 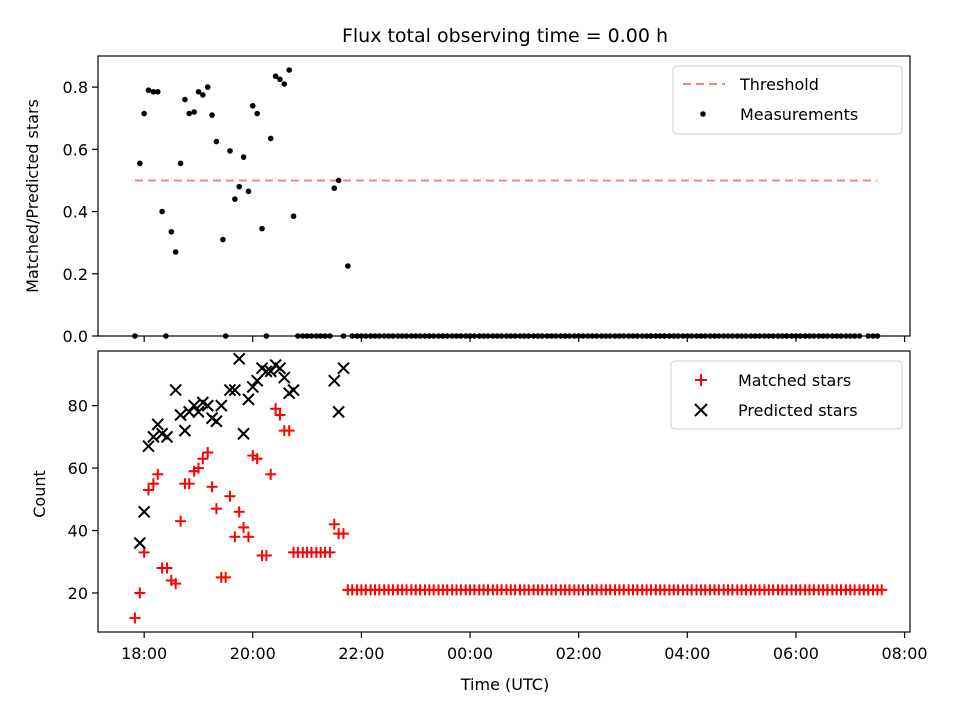 What do you see at coordinates (701, 380) in the screenshot?
I see `legend-matched-swatch` at bounding box center [701, 380].